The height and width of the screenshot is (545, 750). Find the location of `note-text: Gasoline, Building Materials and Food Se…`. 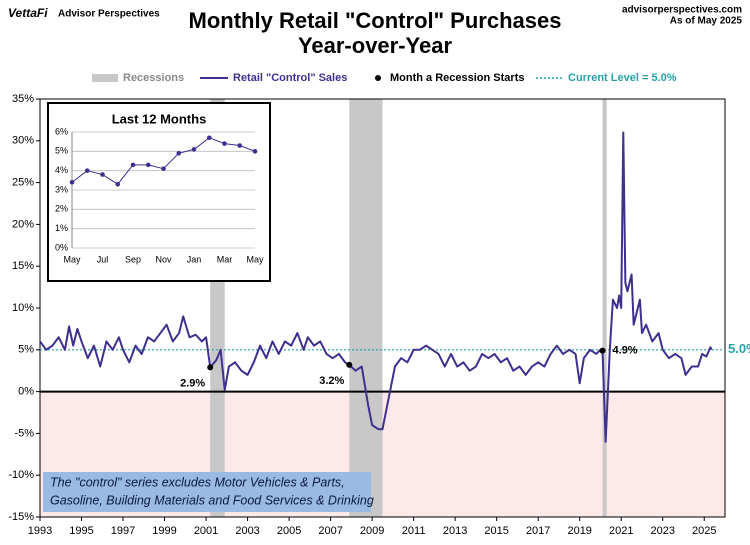

note-text: Gasoline, Building Materials and Food Se… is located at coordinates (212, 500).